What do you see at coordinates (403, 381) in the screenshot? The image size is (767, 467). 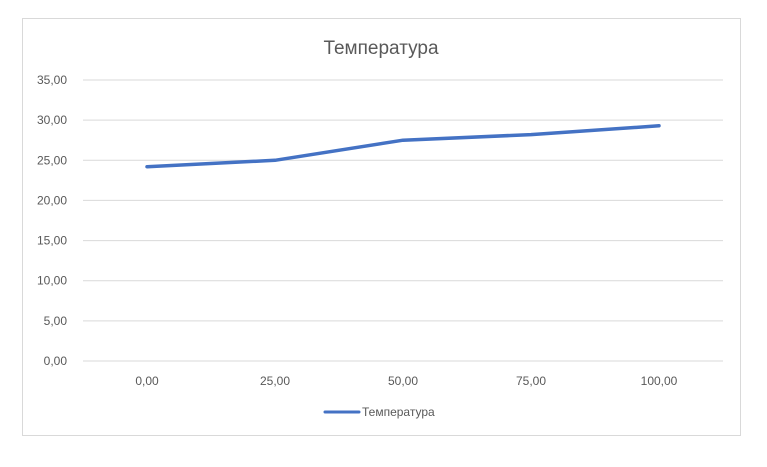 I see `x-tick-label: 50,00` at bounding box center [403, 381].